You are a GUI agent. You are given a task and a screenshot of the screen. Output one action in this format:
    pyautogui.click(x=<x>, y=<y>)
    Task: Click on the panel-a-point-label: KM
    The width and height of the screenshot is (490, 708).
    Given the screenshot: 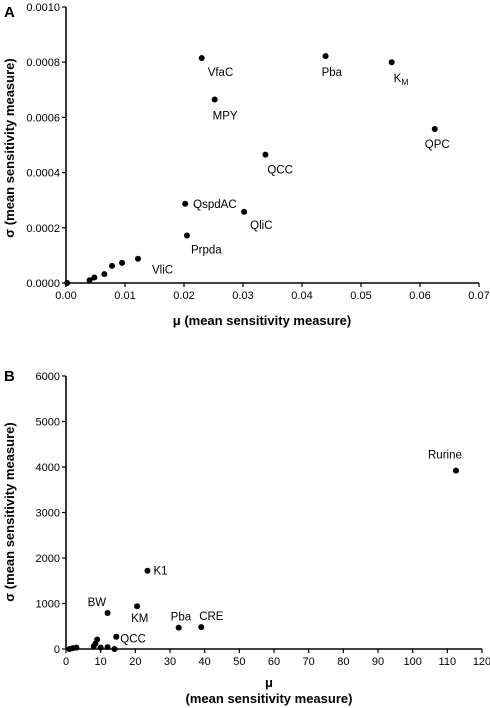 What is the action you would take?
    pyautogui.click(x=401, y=80)
    